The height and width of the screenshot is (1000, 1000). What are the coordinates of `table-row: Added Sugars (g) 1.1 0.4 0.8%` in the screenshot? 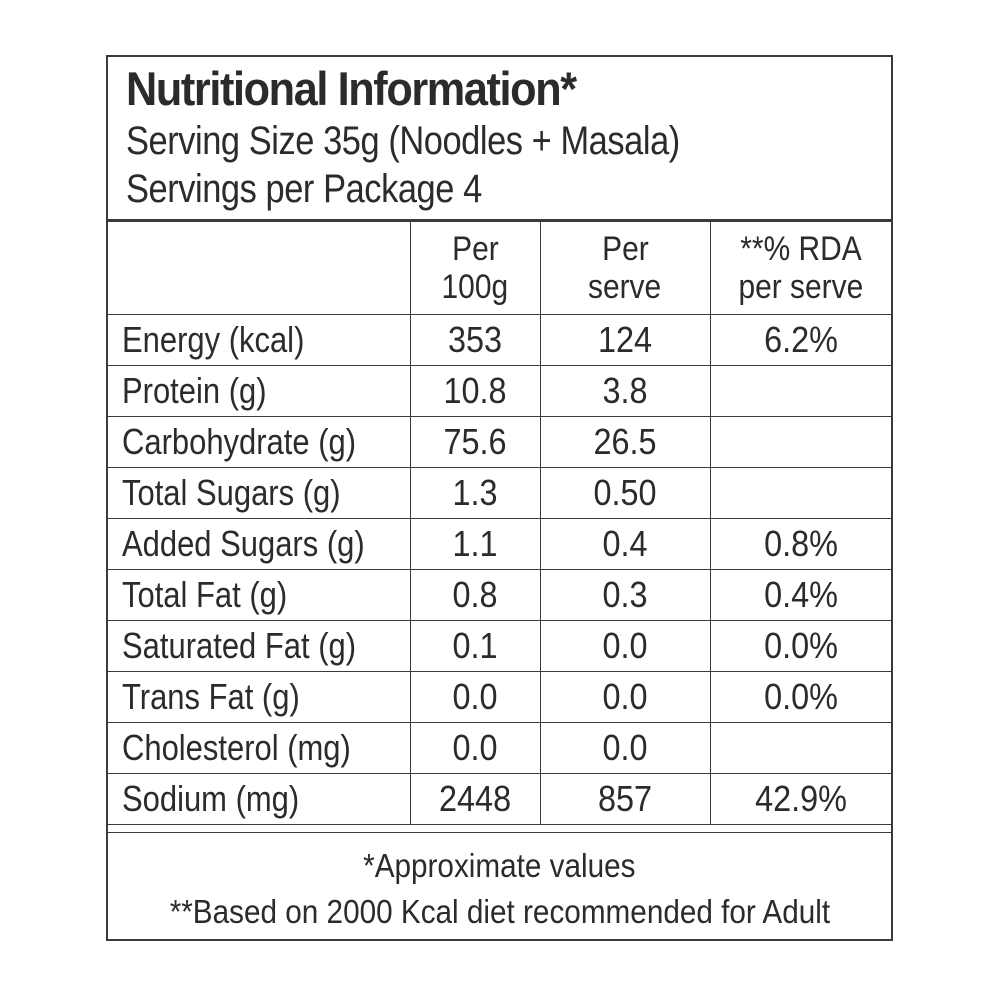 It's located at (499, 544).